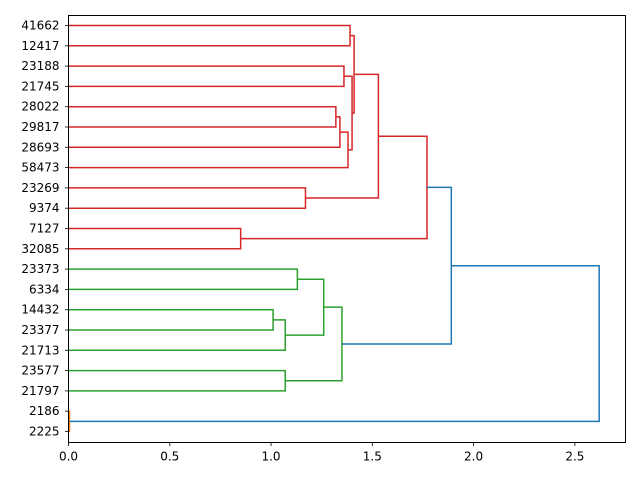  Describe the element at coordinates (40, 330) in the screenshot. I see `leaf-label: 23377` at that location.